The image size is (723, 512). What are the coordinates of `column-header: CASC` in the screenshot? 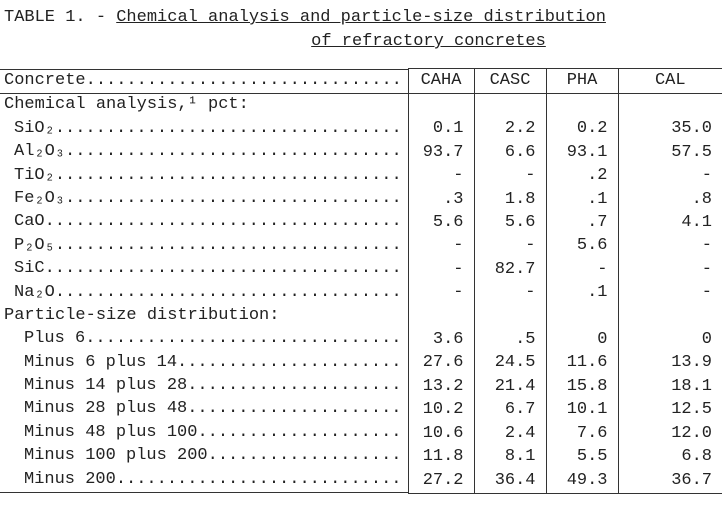 It's located at (509, 81).